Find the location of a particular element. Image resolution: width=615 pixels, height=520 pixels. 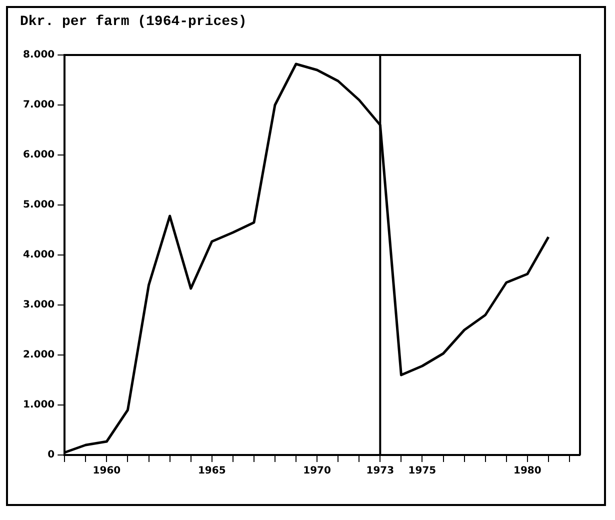

x-tick-label: 1970 is located at coordinates (317, 471).